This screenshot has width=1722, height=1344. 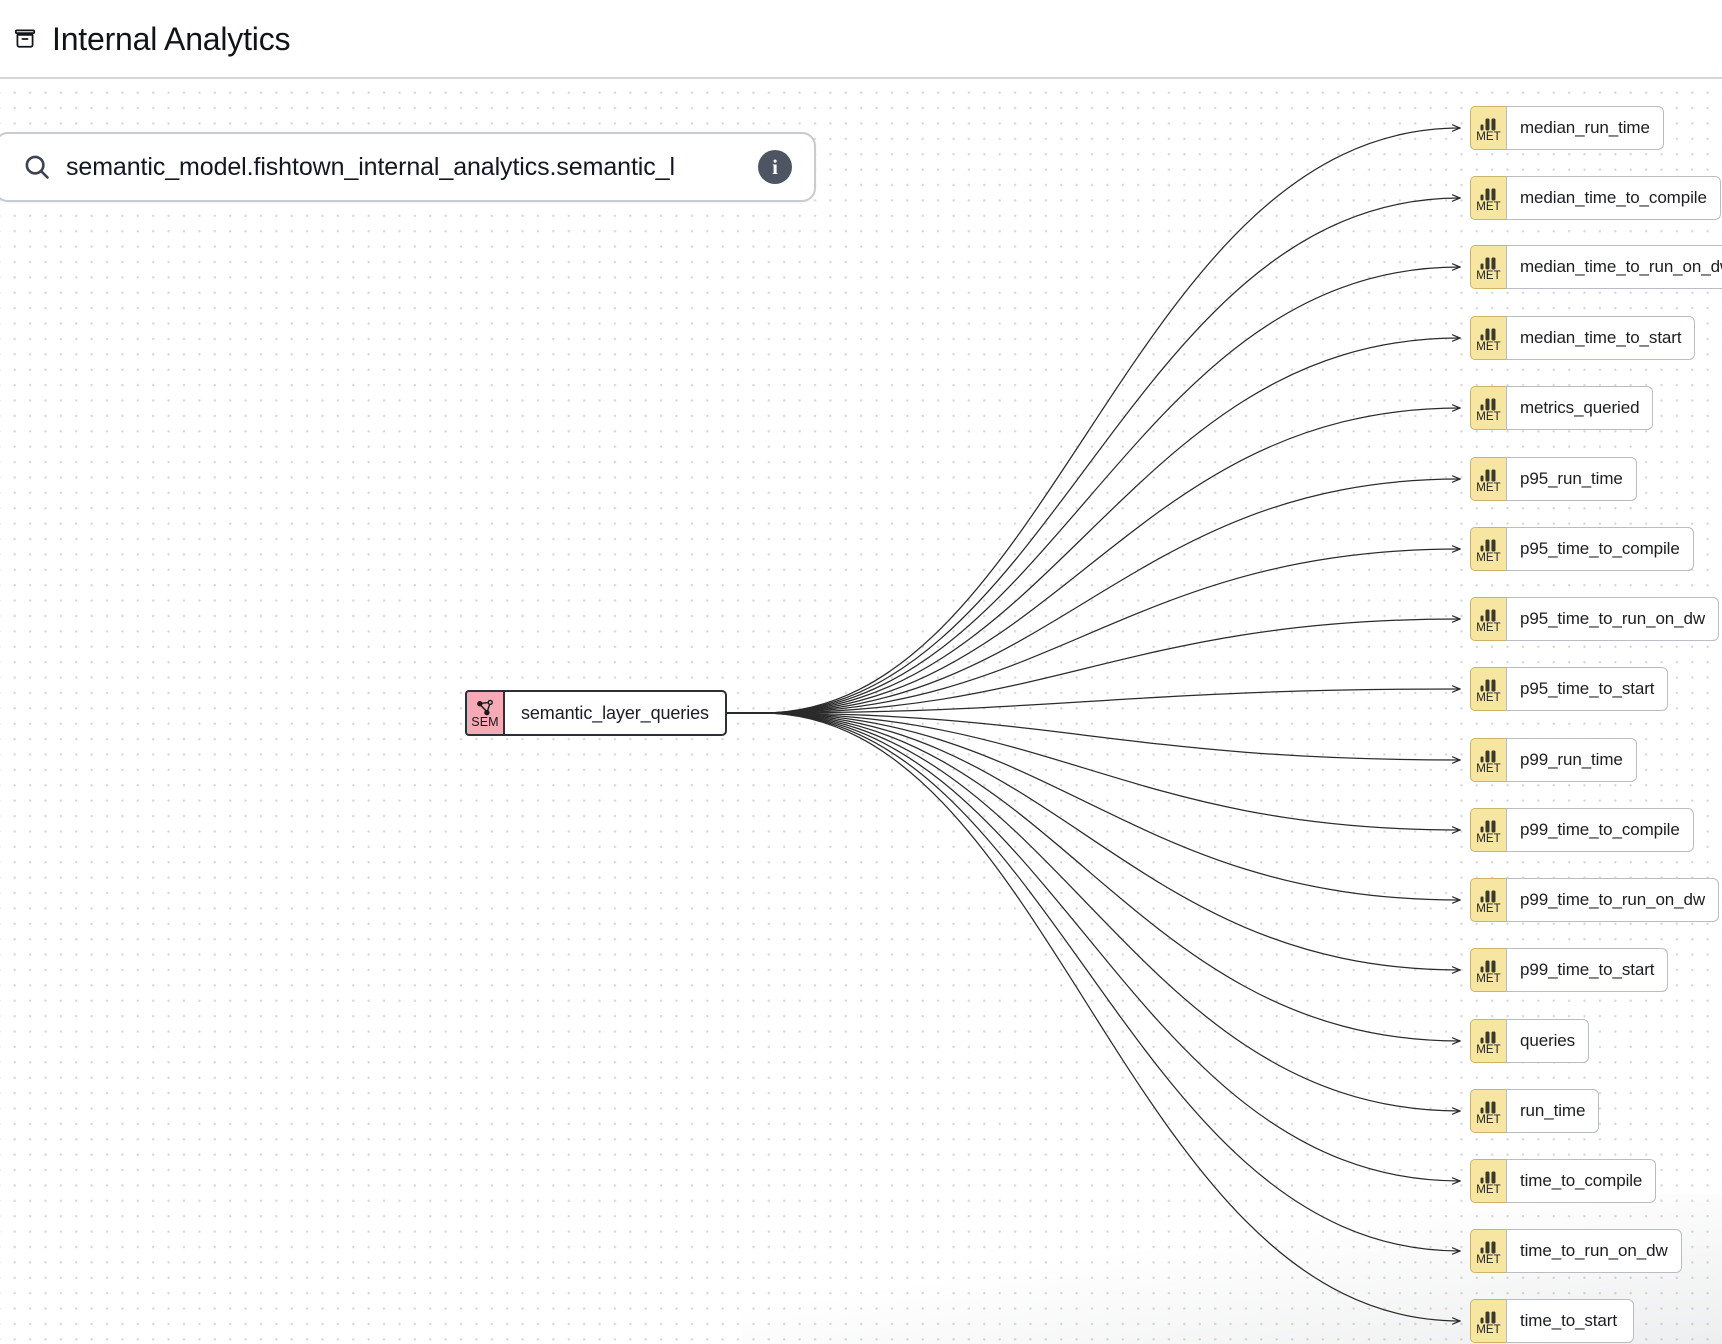 I want to click on graph-node-label: time_to_run_on_dw, so click(x=1594, y=1251).